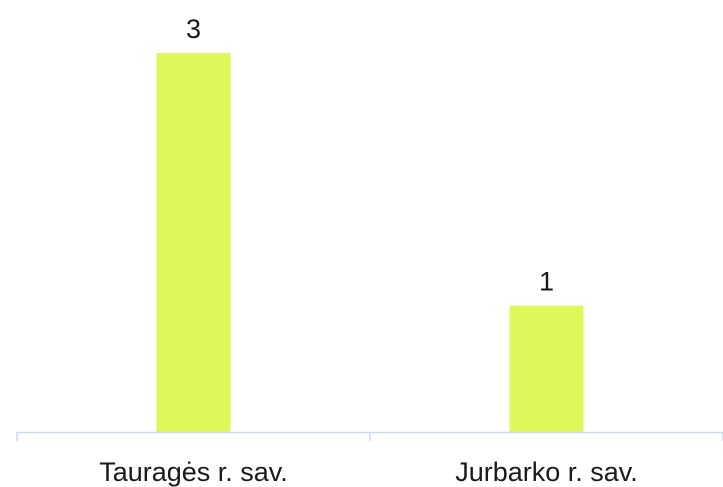  I want to click on x-axis-tick-label: Jurbarko r. sav., so click(546, 472).